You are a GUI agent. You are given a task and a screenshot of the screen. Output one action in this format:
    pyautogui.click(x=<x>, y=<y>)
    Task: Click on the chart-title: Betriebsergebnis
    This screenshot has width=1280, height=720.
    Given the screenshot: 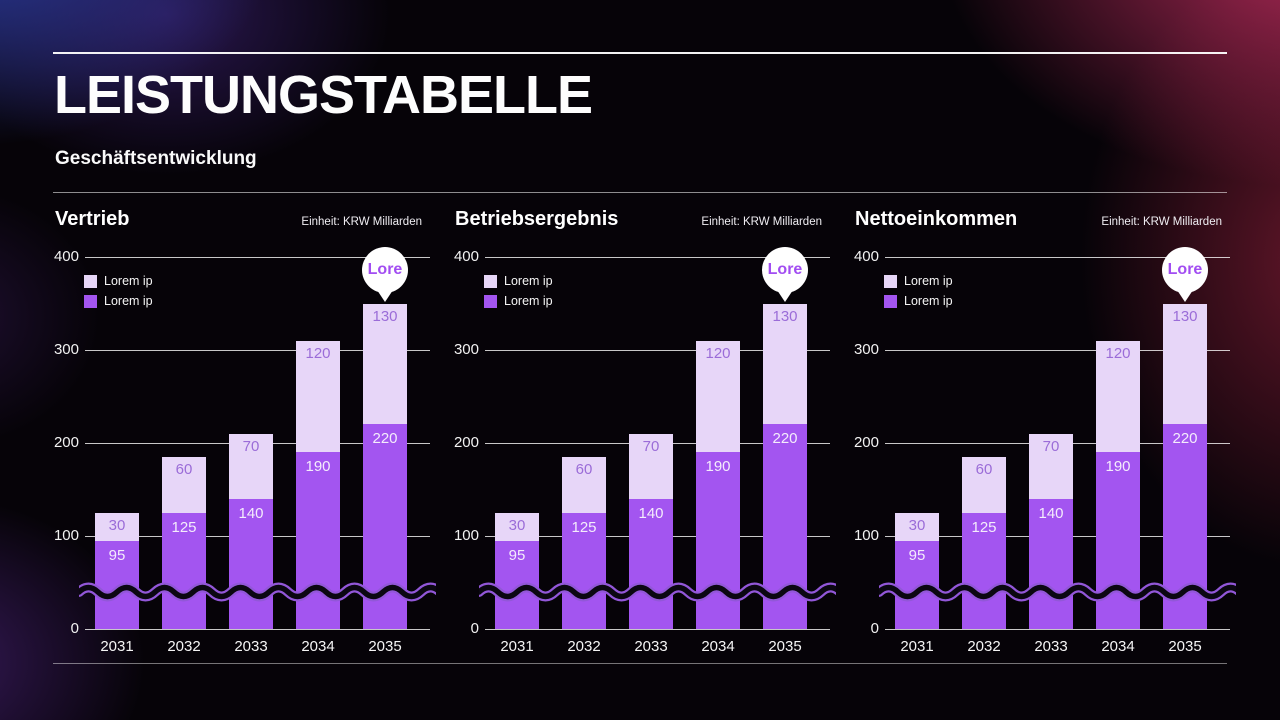 What is the action you would take?
    pyautogui.click(x=537, y=219)
    